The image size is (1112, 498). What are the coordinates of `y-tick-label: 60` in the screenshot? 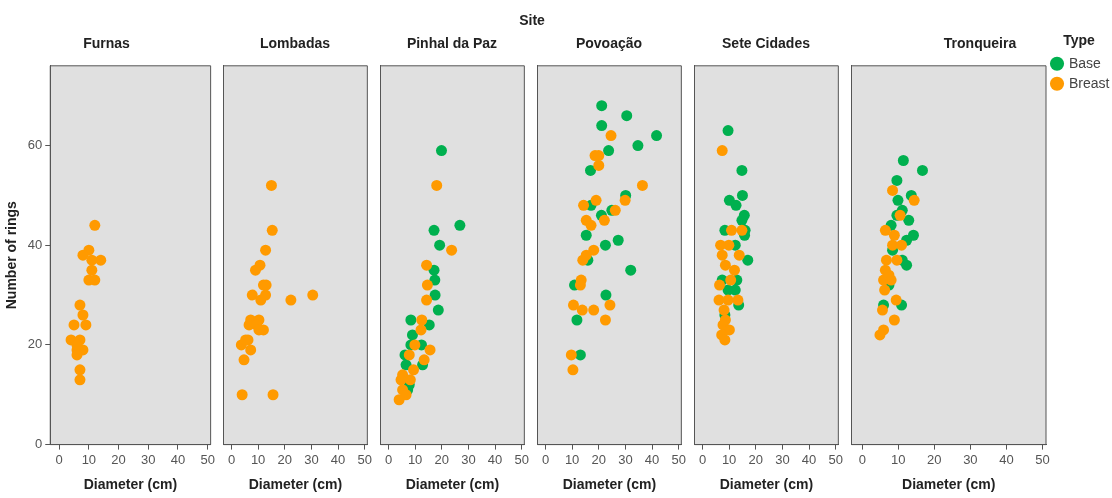 It's located at (35, 145).